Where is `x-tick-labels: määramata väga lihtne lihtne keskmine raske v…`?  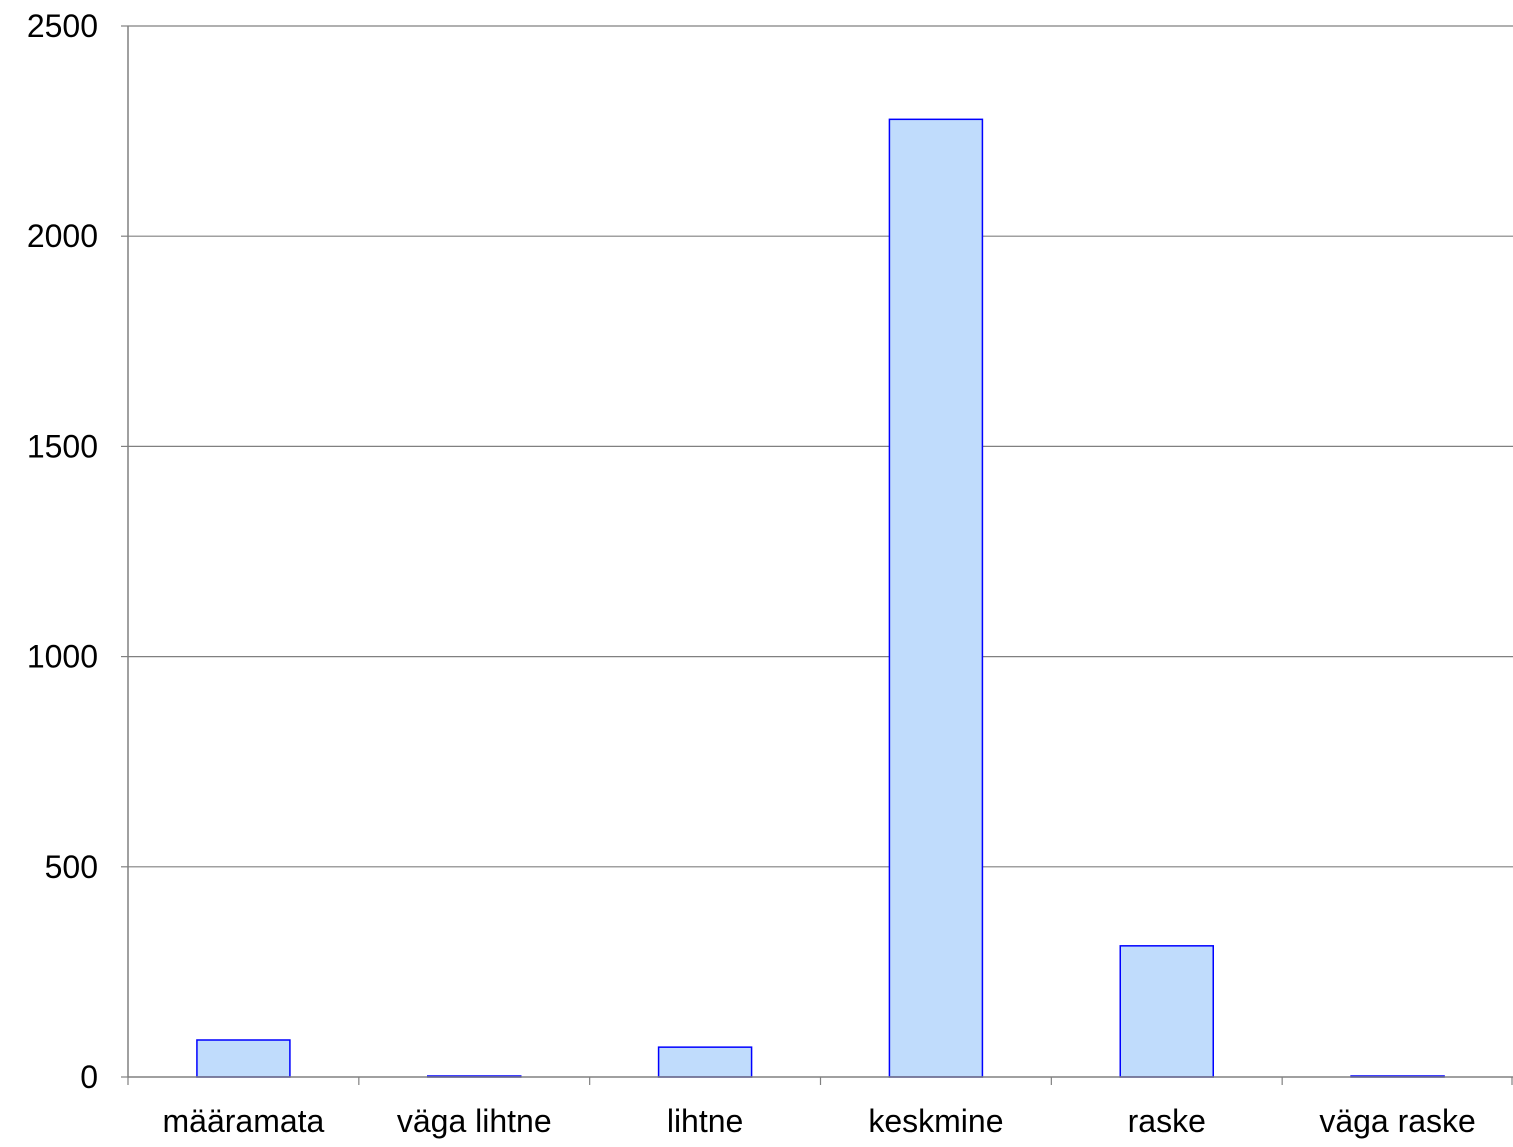
x-tick-labels: määramata väga lihtne lihtne keskmine raske v… is located at coordinates (818, 1121).